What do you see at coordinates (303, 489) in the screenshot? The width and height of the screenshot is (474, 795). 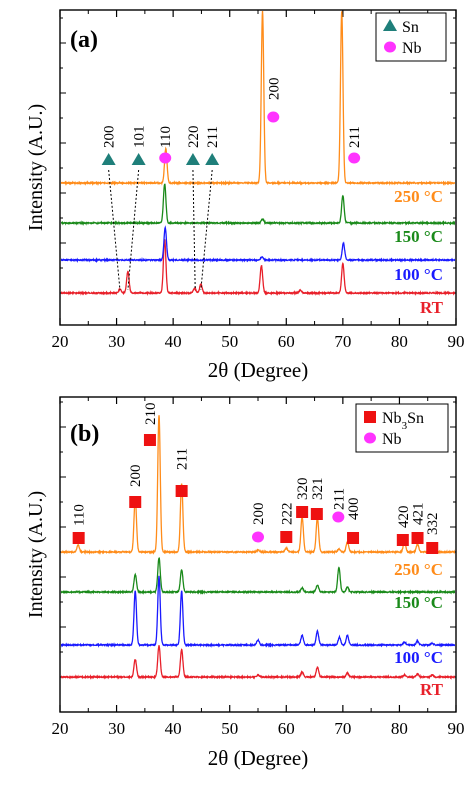 I see `peak-index-label: 320` at bounding box center [303, 489].